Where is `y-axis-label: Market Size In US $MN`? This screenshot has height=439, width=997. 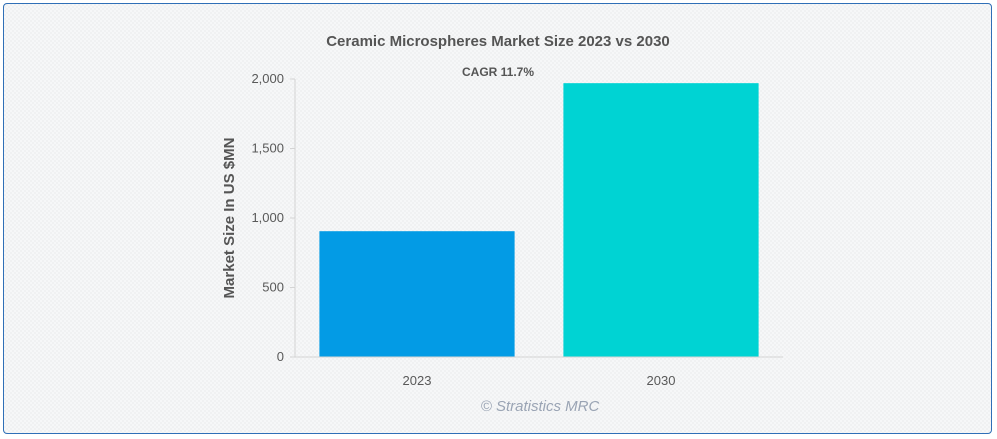 y-axis-label: Market Size In US $MN is located at coordinates (229, 218).